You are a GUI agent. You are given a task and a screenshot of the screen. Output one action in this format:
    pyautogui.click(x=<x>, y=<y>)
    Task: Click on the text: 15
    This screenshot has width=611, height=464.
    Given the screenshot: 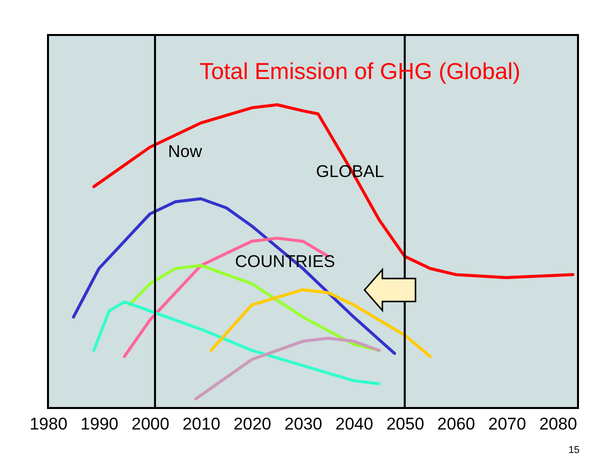 What is the action you would take?
    pyautogui.click(x=574, y=450)
    